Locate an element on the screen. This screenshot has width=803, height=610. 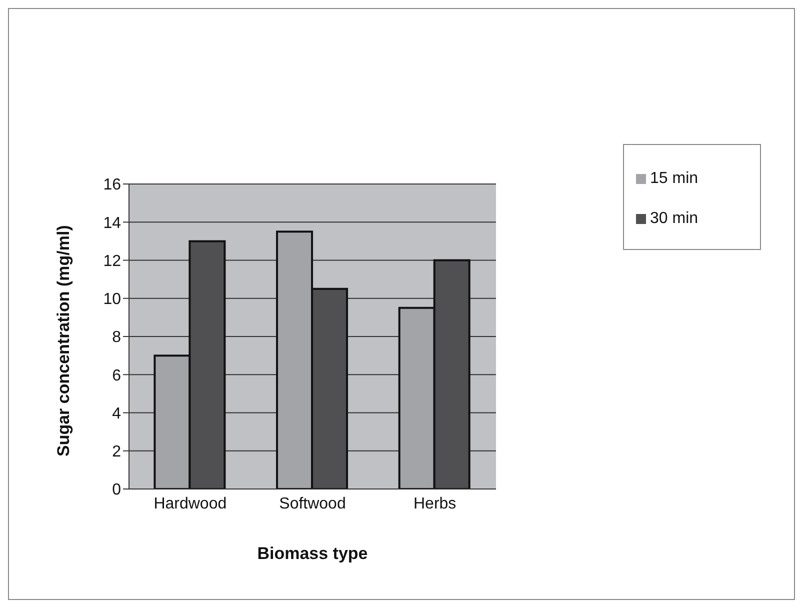
x-tick-label: Hardwood is located at coordinates (190, 503).